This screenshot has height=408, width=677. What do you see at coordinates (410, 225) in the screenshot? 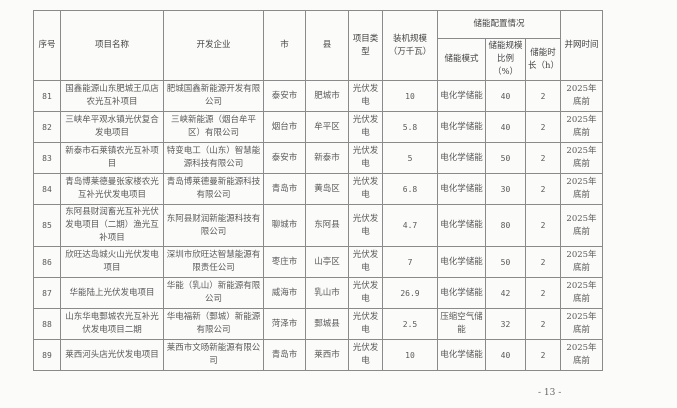
I see `cell-scale: 4.7` at bounding box center [410, 225].